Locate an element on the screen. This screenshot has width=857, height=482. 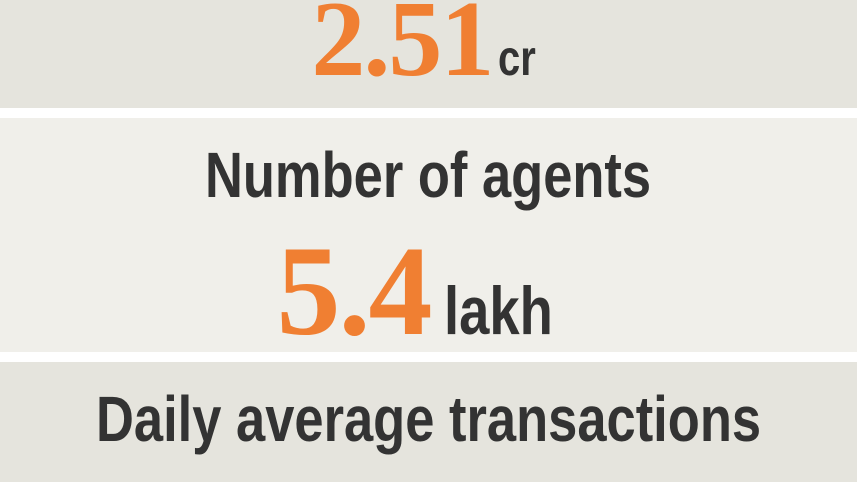
stat-label: Number of agents is located at coordinates (428, 175).